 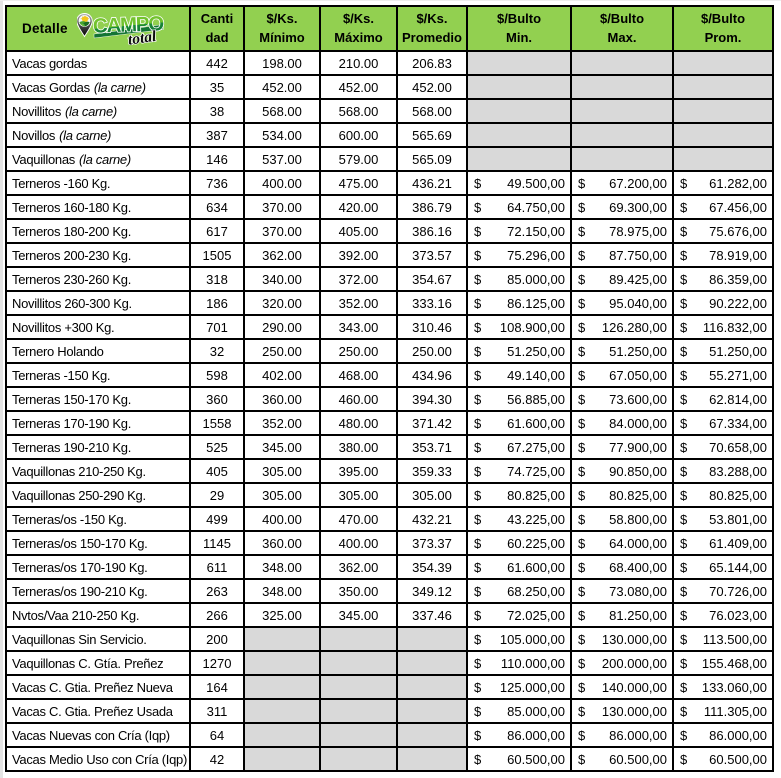 I want to click on cell-bulto-max: $58.800,00, so click(x=622, y=519).